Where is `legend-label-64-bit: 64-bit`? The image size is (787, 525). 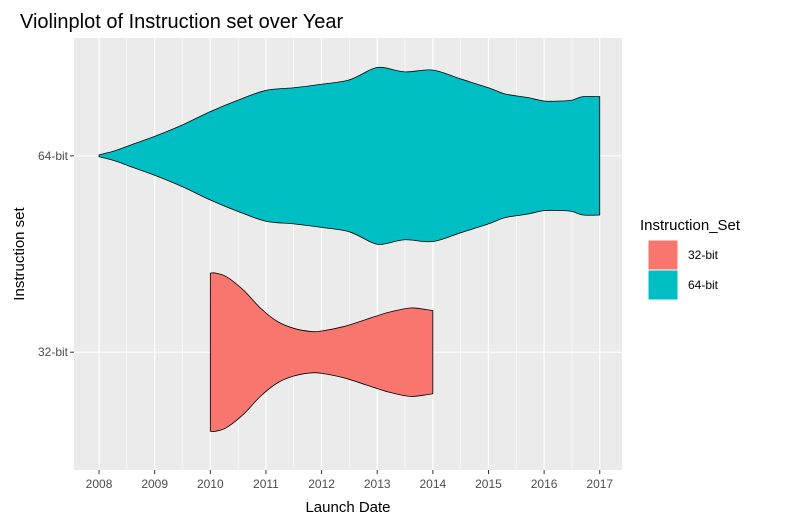 legend-label-64-bit: 64-bit is located at coordinates (703, 285).